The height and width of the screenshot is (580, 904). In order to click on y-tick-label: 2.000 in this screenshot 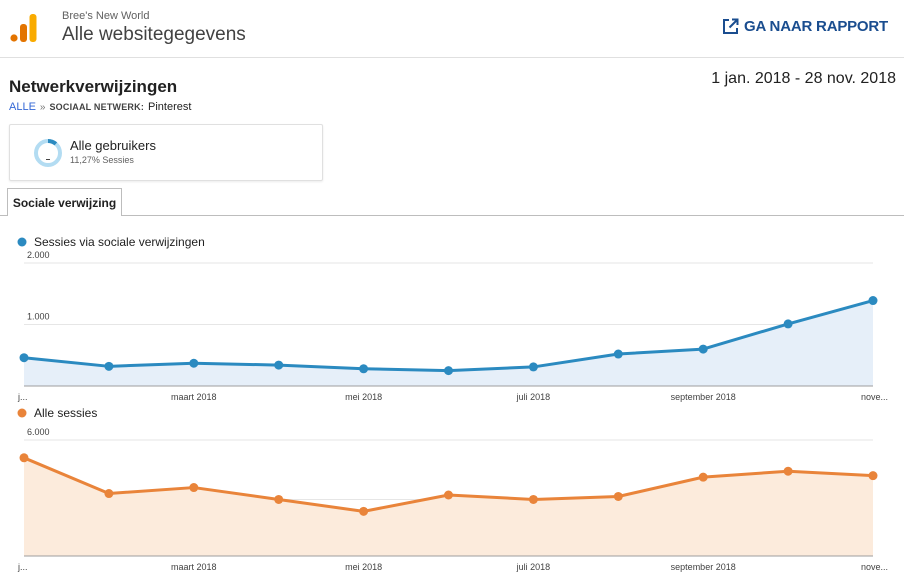, I will do `click(38, 255)`.